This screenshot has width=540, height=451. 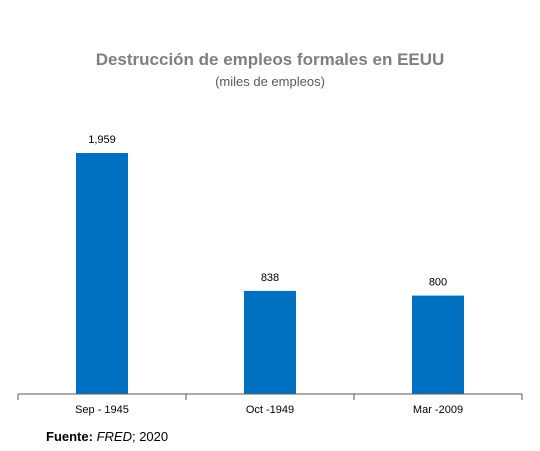 What do you see at coordinates (102, 410) in the screenshot?
I see `x-tick-label-1: Sep - 1945` at bounding box center [102, 410].